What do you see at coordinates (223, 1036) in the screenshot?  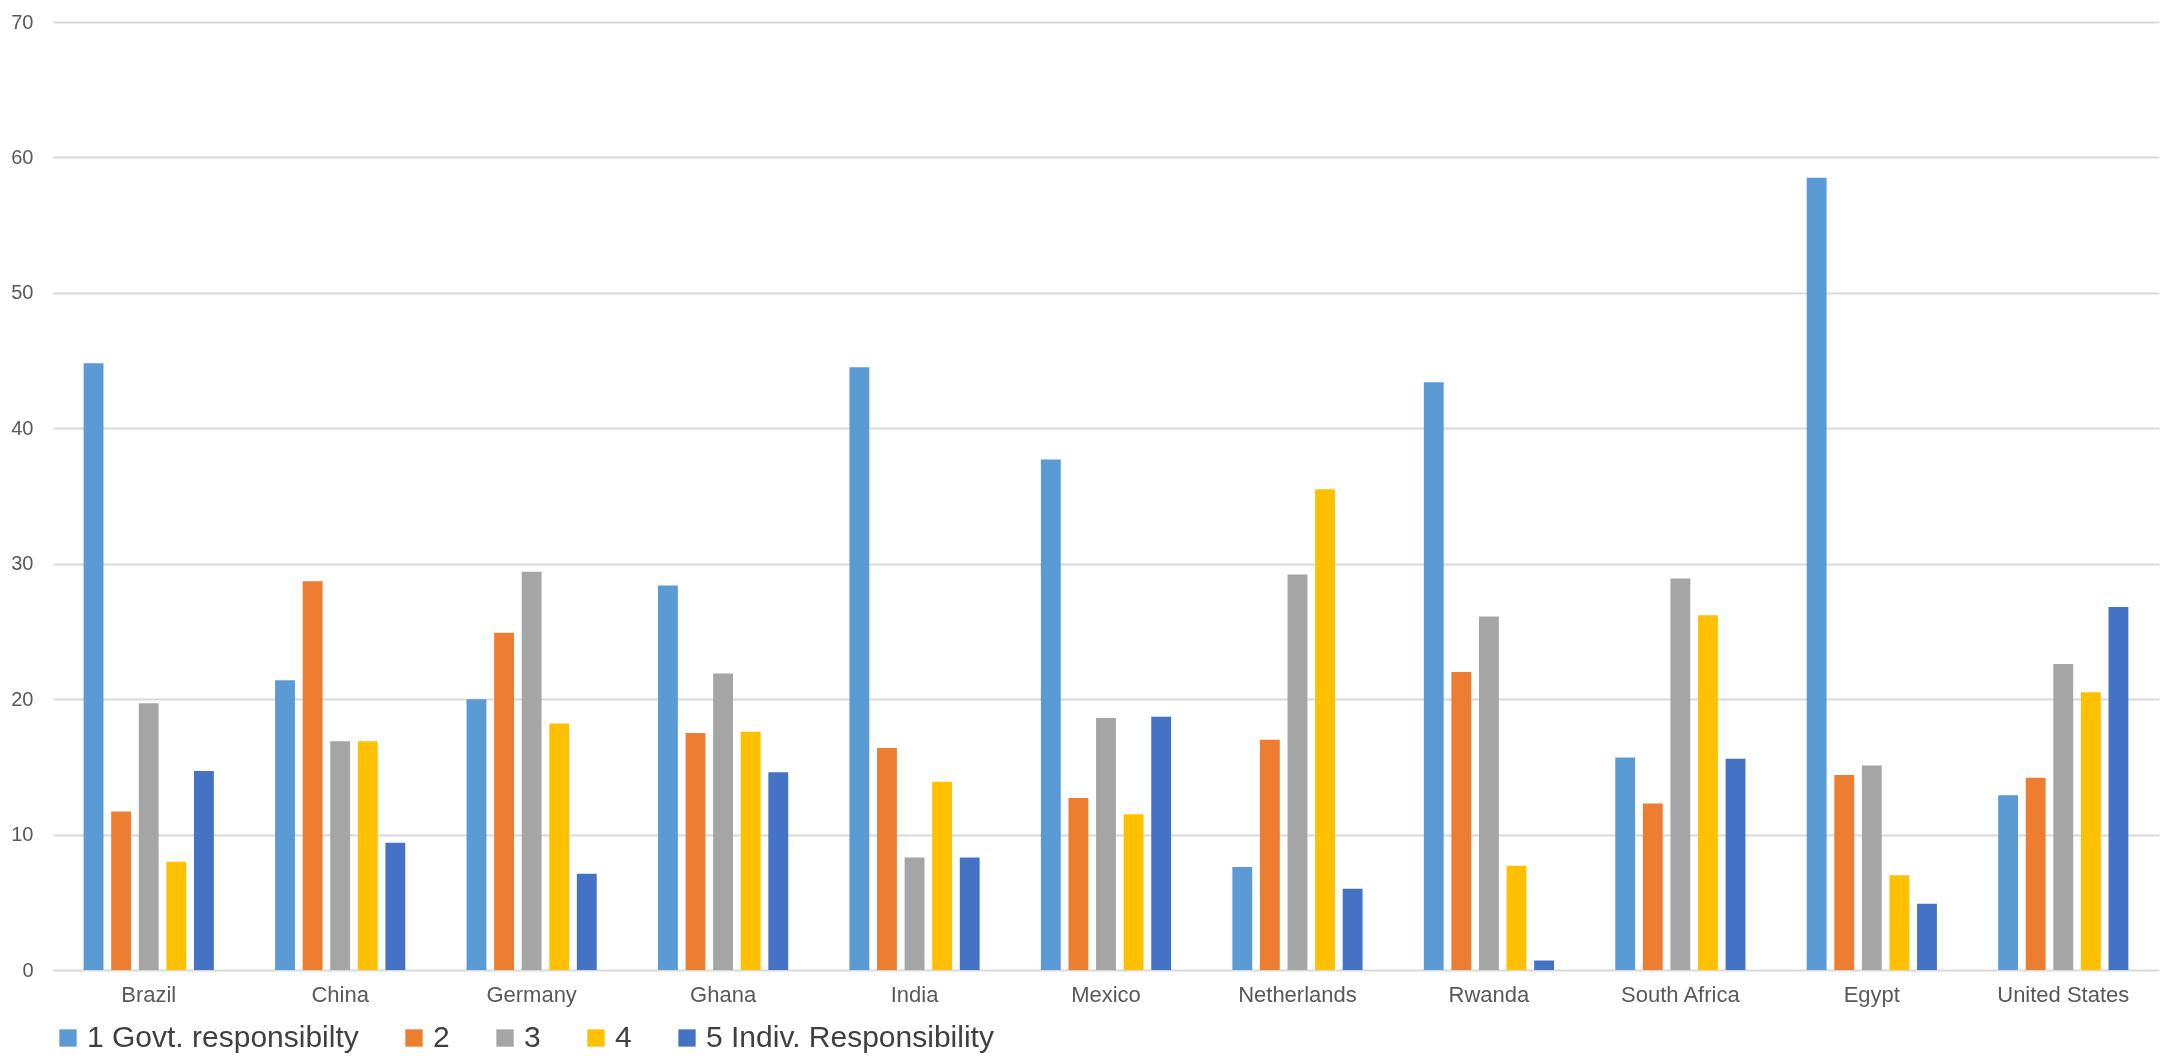 I see `legend-label: 1 Govt. responsibilty` at bounding box center [223, 1036].